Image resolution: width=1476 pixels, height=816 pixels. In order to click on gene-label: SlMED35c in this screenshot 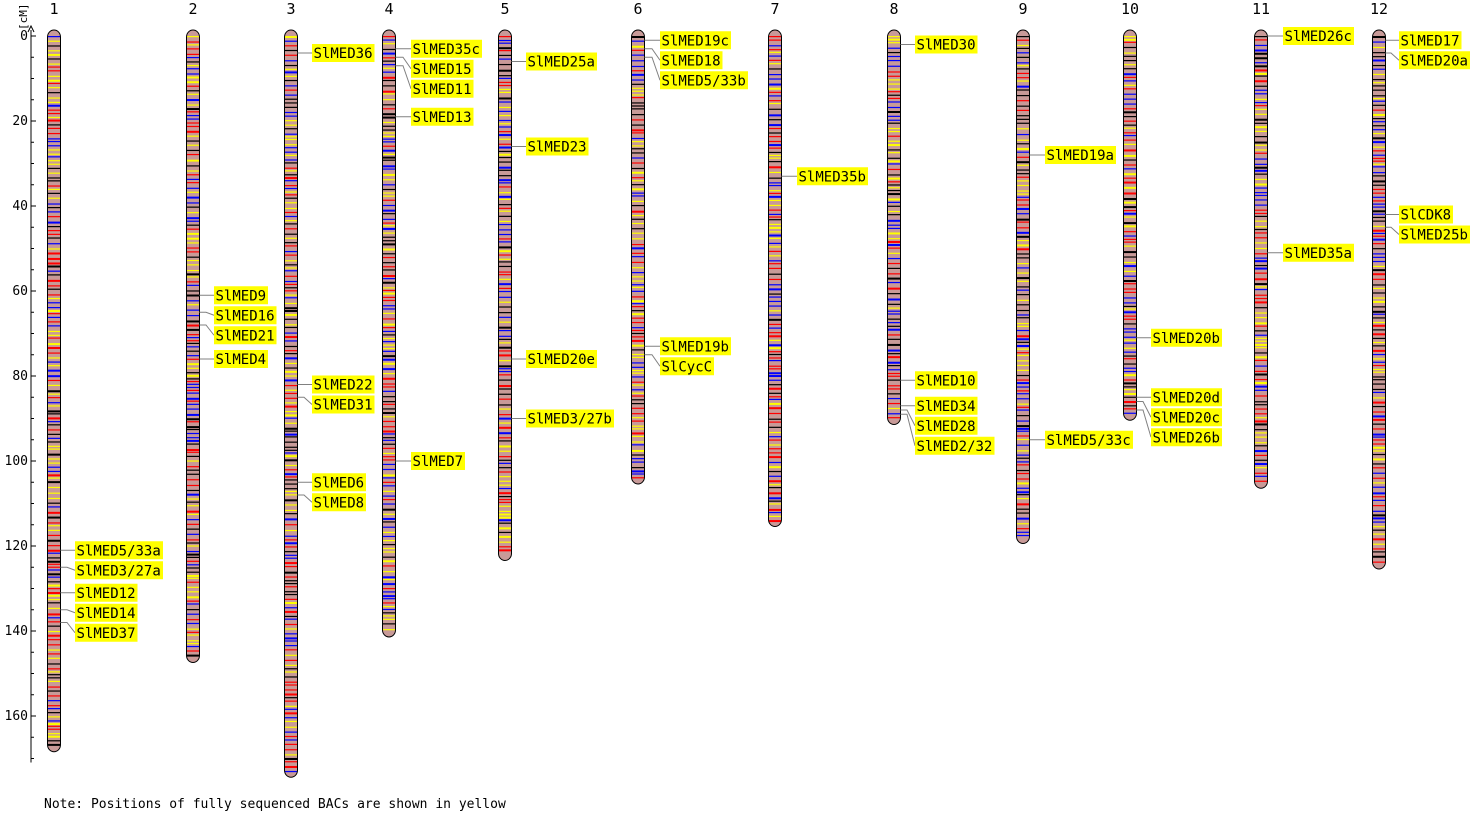, I will do `click(438, 48)`.